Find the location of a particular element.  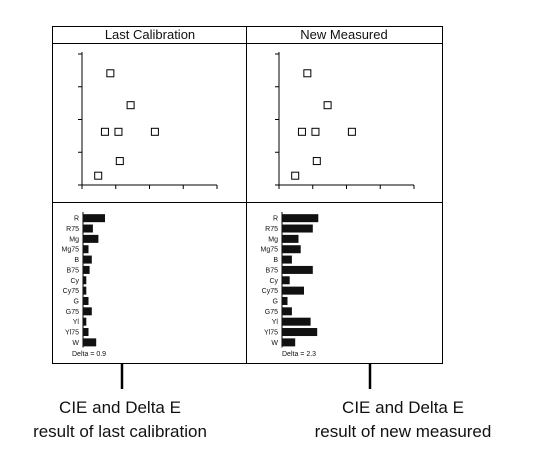

delta-label-right: Delta = 2.3 is located at coordinates (299, 354).